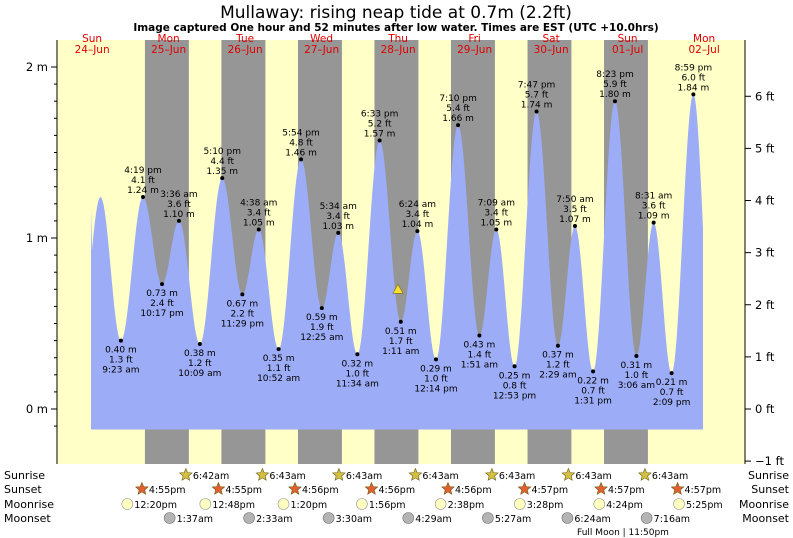  Describe the element at coordinates (143, 191) in the screenshot. I see `tide-label-line: 1.24 m` at that location.